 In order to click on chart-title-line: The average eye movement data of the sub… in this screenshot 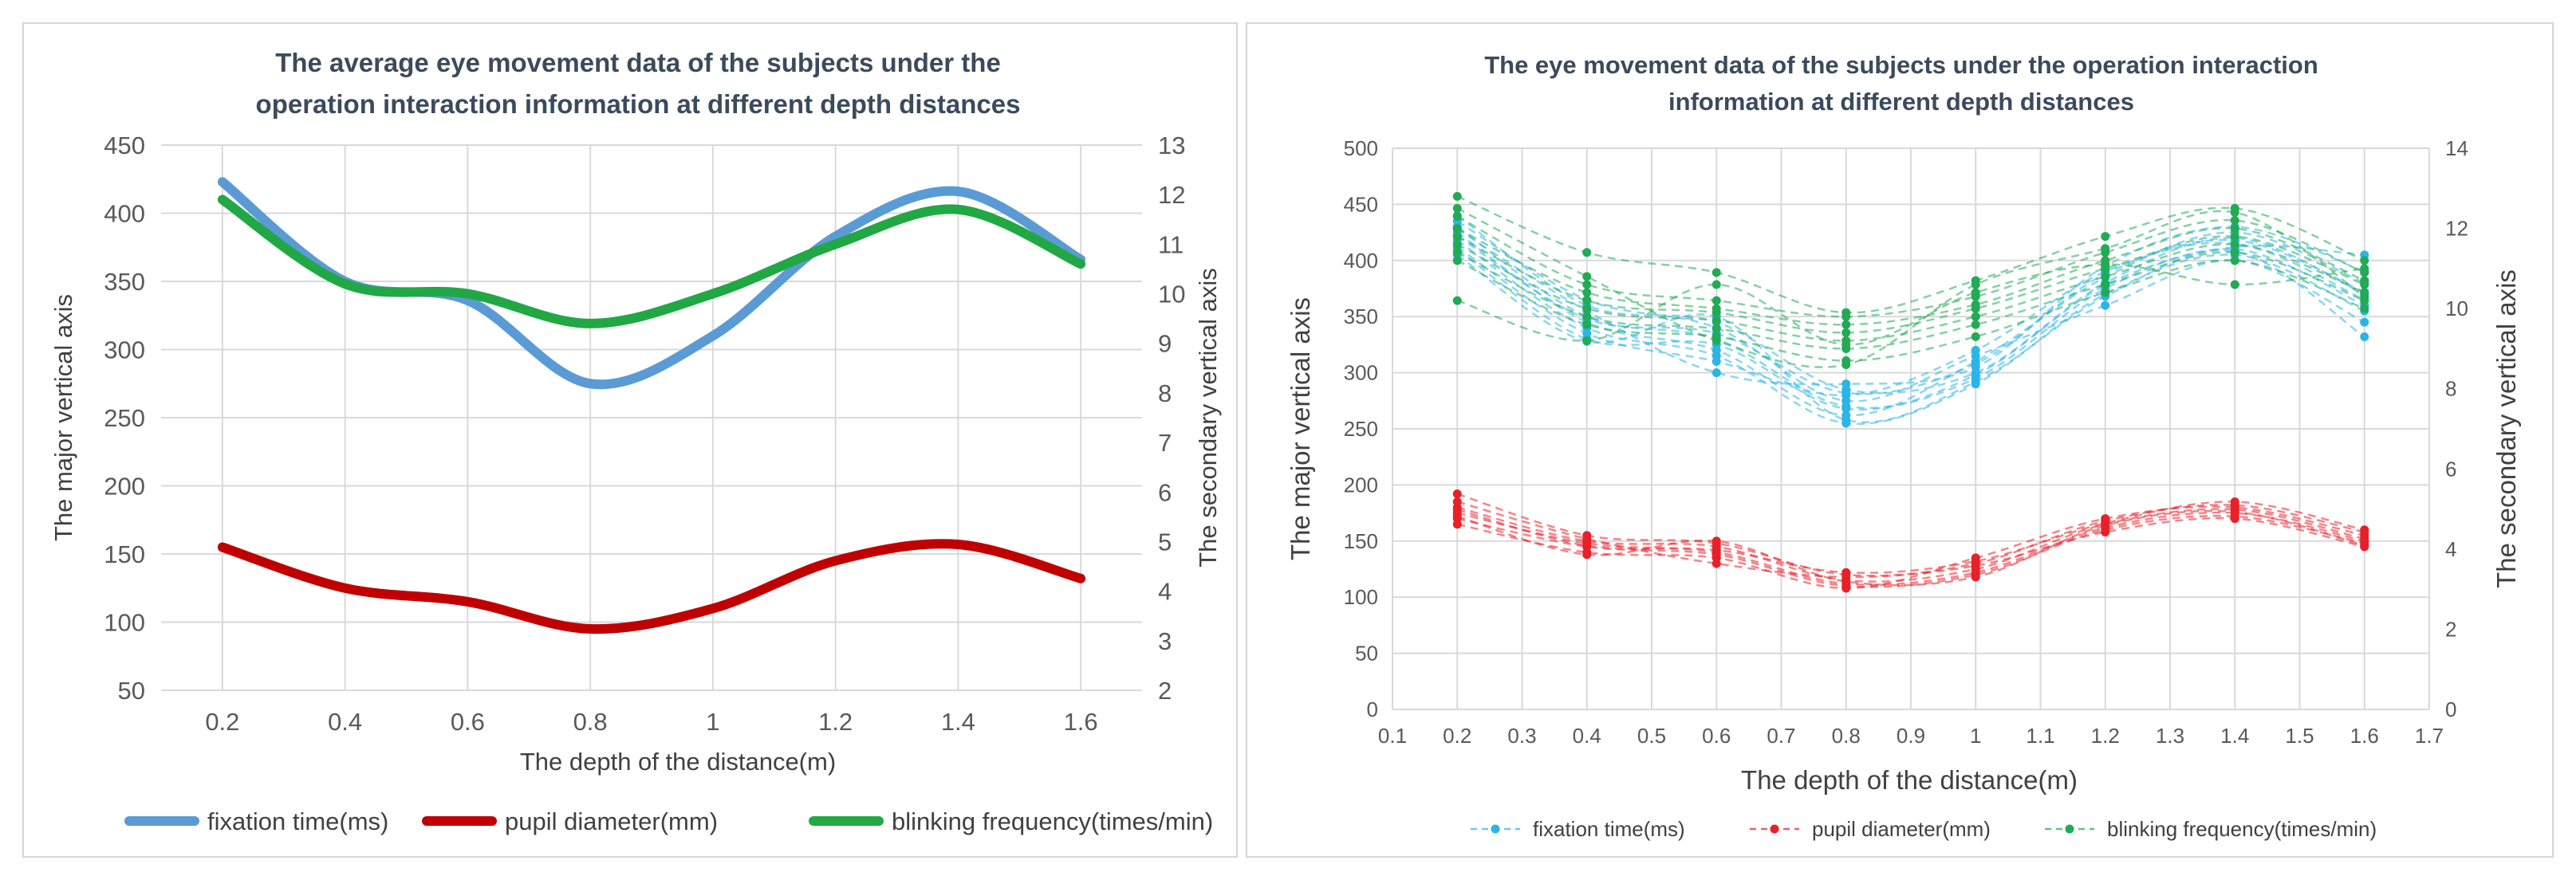, I will do `click(638, 63)`.